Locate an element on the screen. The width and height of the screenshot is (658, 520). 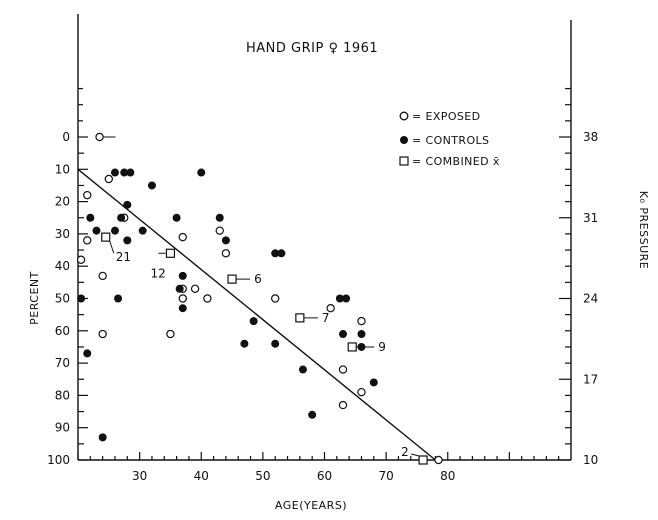
annotation-n-5: 2 is located at coordinates (405, 452).